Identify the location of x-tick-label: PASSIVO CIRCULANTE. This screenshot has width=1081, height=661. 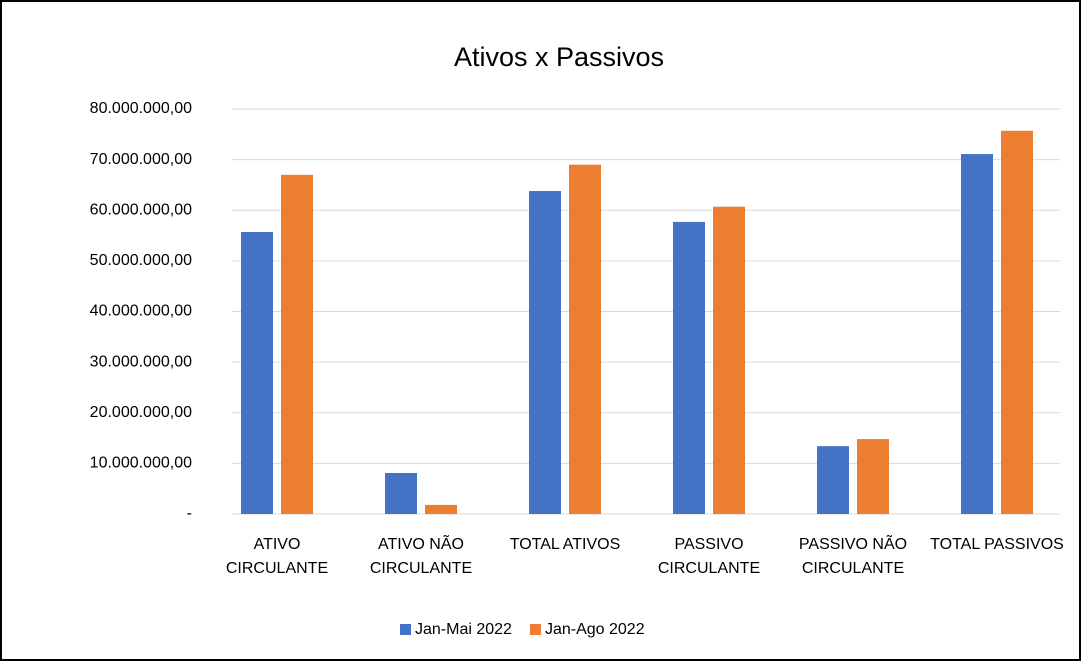
(709, 556).